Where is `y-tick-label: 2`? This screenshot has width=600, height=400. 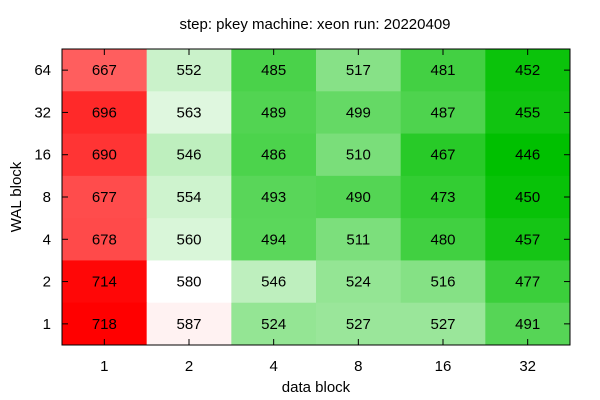 y-tick-label: 2 is located at coordinates (47, 282).